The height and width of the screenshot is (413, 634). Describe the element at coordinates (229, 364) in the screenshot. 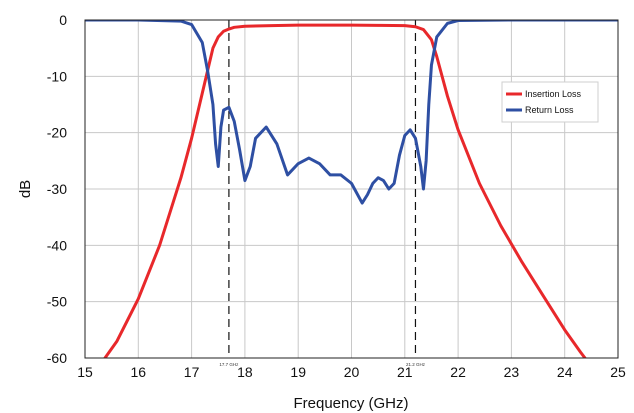

I see `marker-label: 17.7 GHz` at that location.